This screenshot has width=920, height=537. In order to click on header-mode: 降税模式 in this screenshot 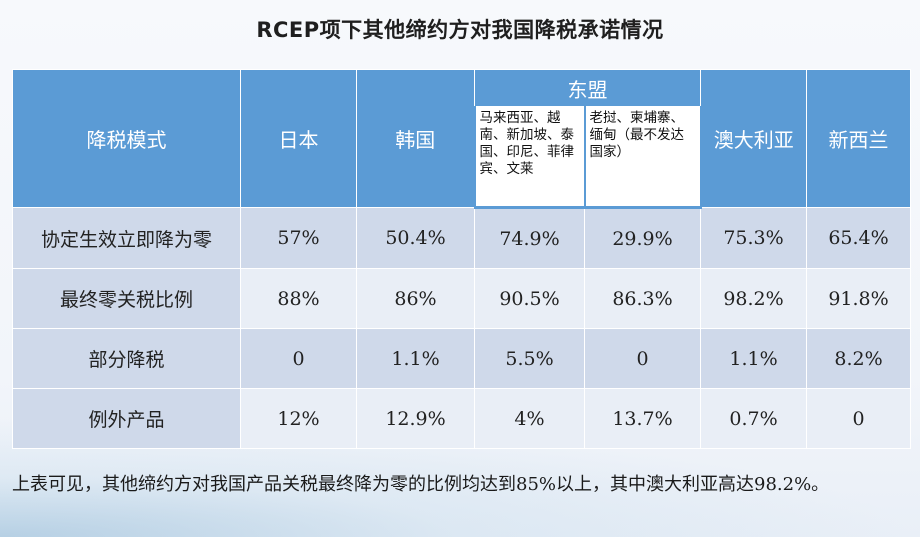, I will do `click(126, 138)`.